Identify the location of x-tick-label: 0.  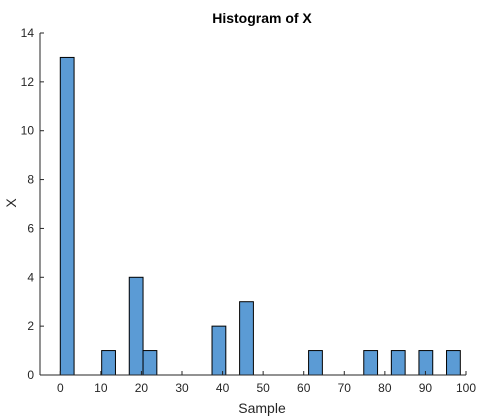
(60, 388).